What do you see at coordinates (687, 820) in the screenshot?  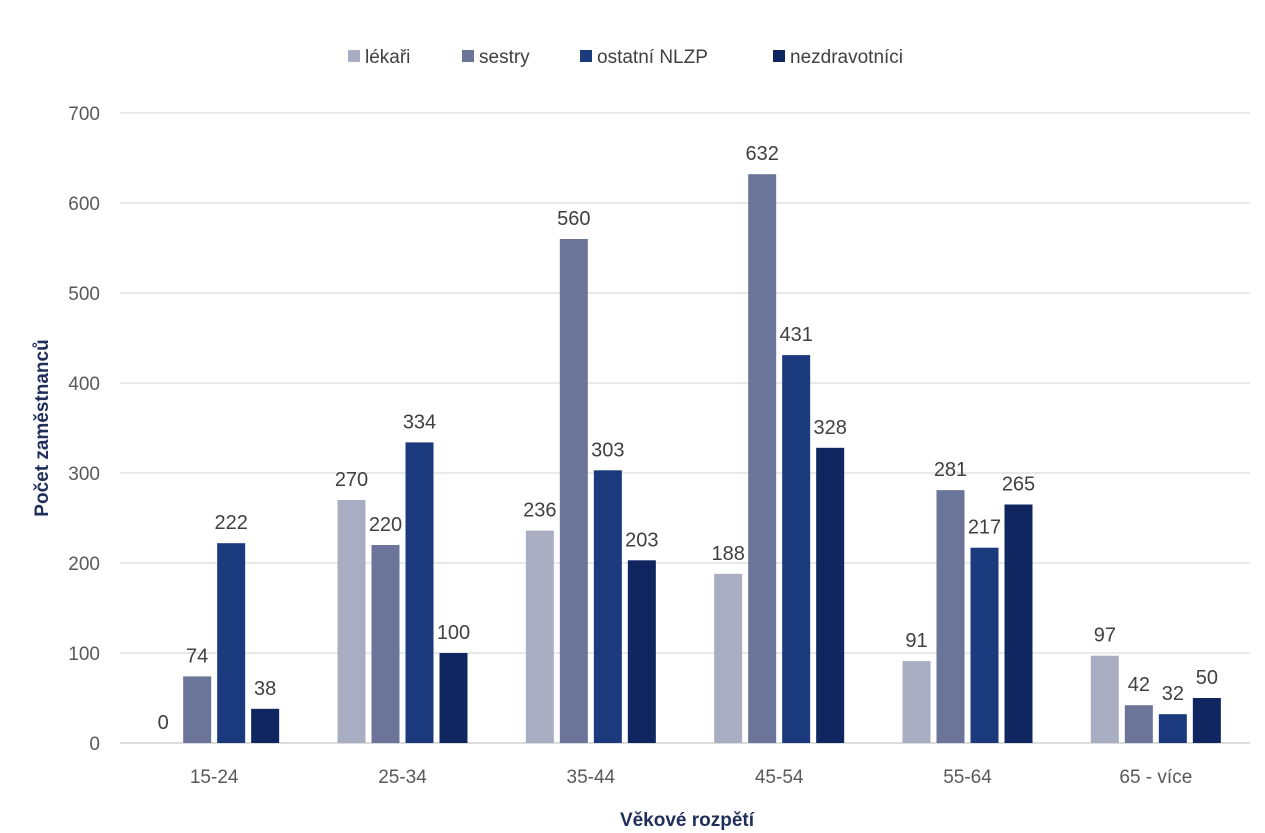 I see `x-axis-title: Věkové rozpětí` at bounding box center [687, 820].